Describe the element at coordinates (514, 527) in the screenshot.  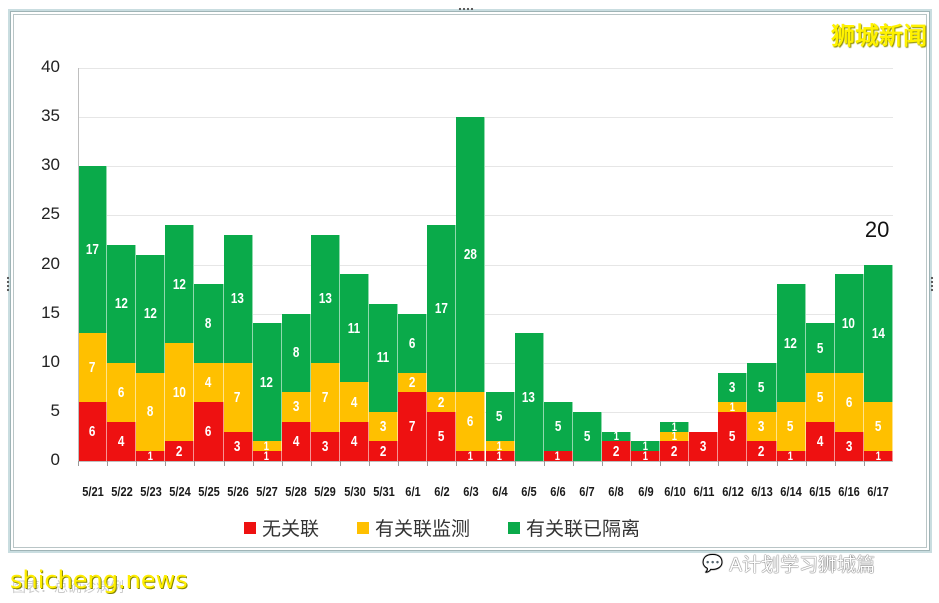
I see `legend-swatch-green` at that location.